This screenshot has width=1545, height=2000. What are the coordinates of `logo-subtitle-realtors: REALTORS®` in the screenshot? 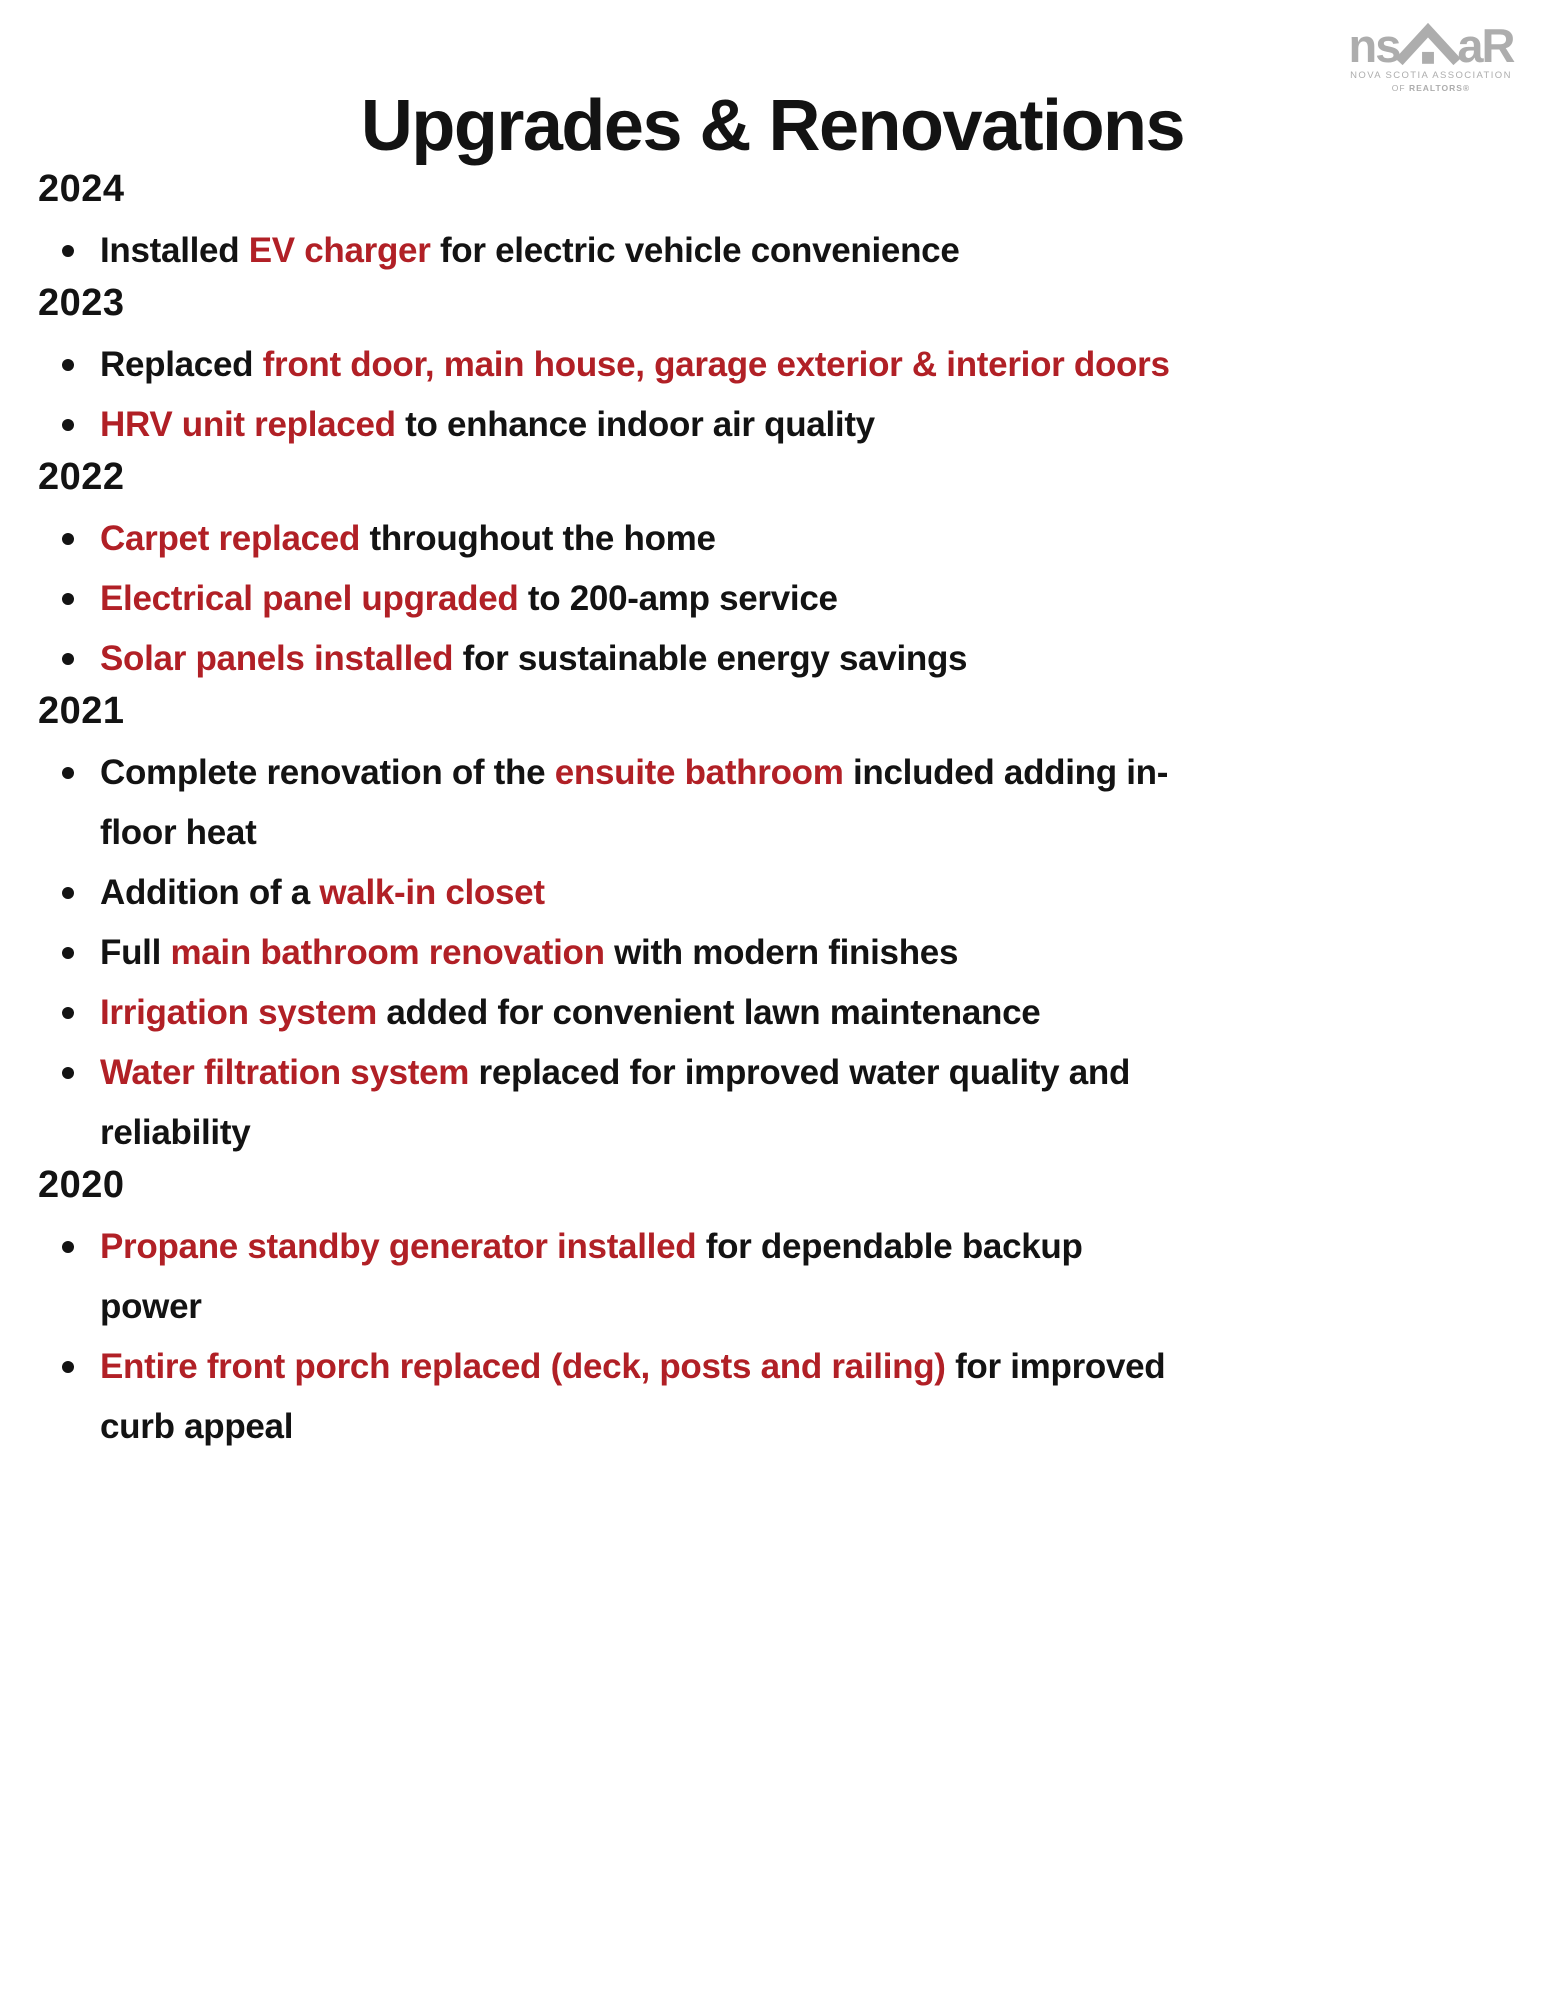 It's located at (1439, 87).